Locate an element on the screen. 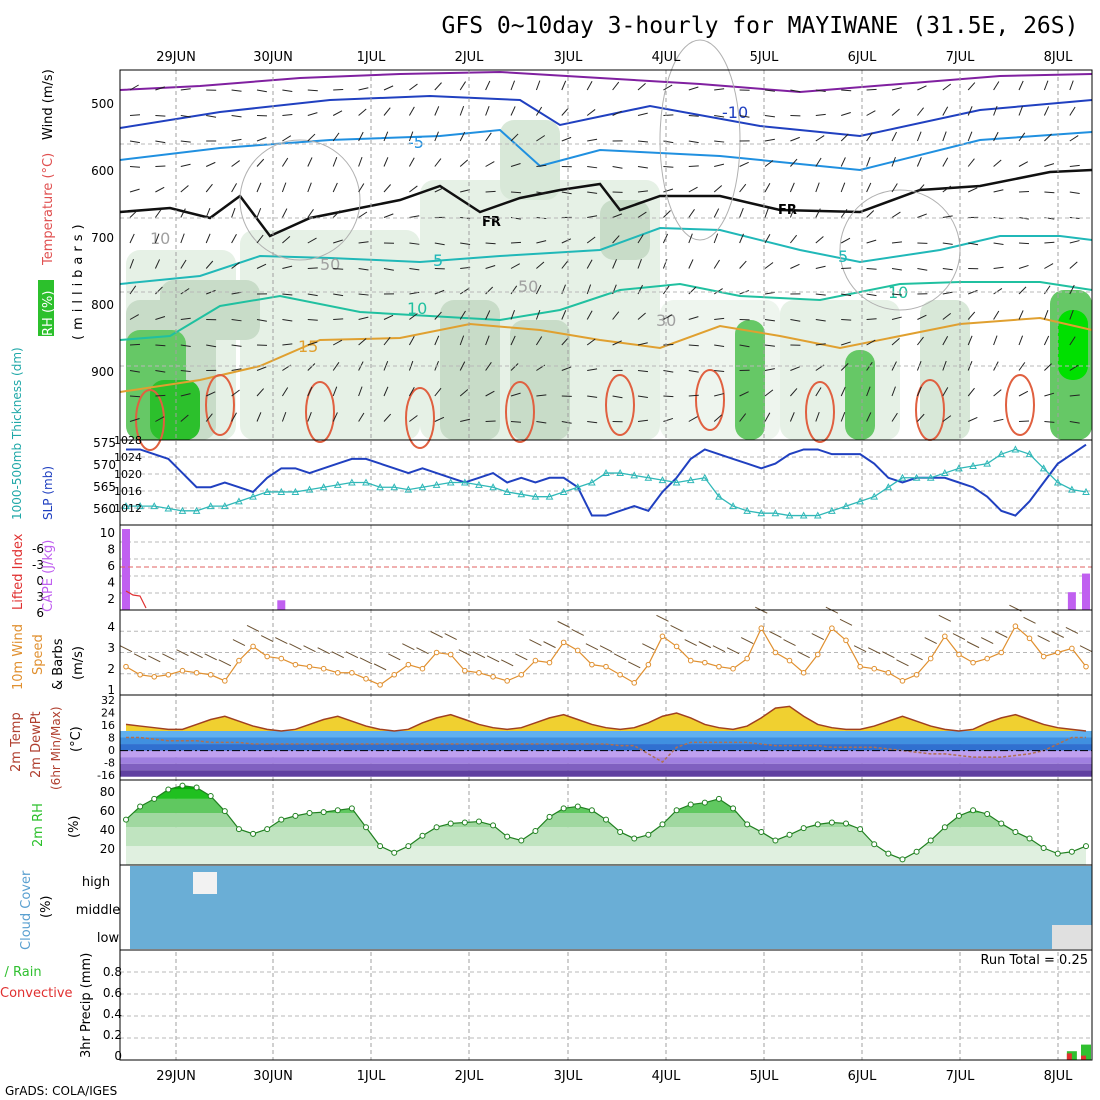  contour-label: 50 is located at coordinates (330, 264).